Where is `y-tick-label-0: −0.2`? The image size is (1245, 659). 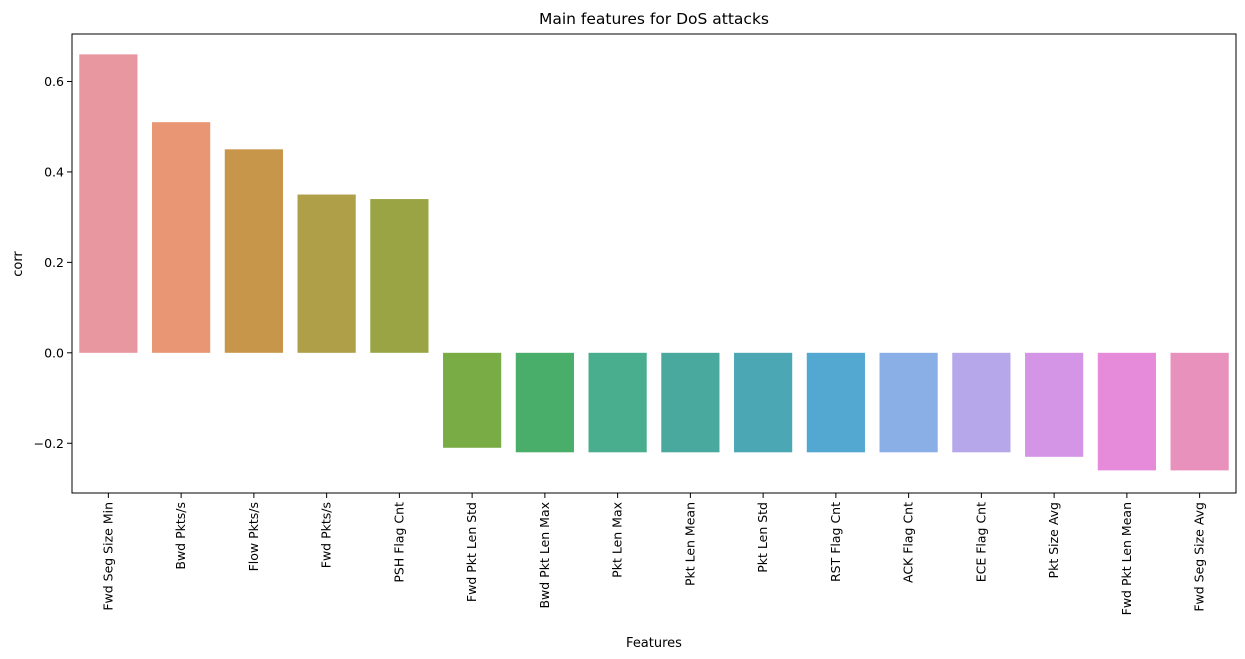 y-tick-label-0: −0.2 is located at coordinates (49, 443).